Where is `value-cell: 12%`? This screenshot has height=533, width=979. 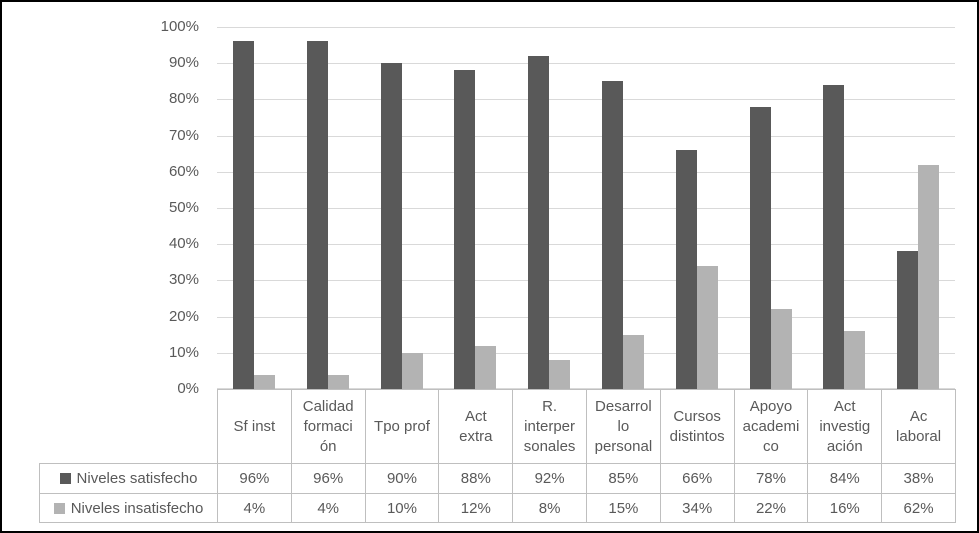
value-cell: 12% is located at coordinates (476, 508).